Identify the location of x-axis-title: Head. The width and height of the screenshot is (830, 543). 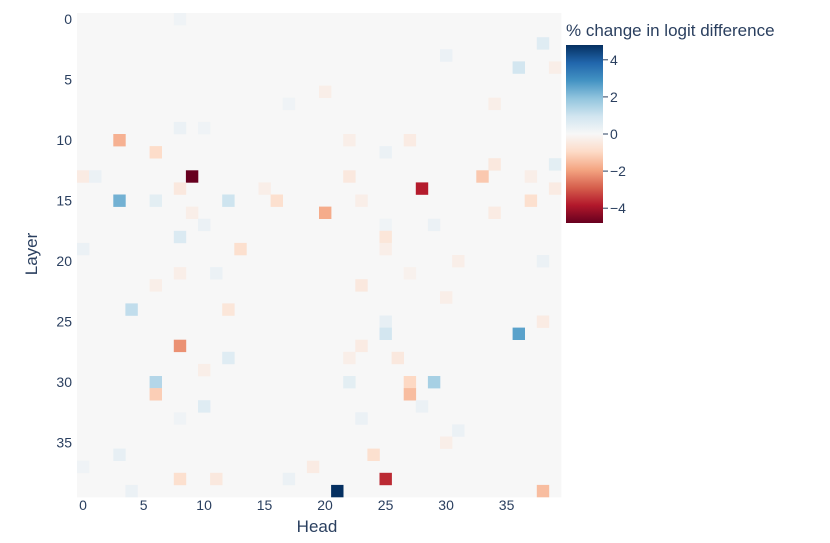
(317, 526).